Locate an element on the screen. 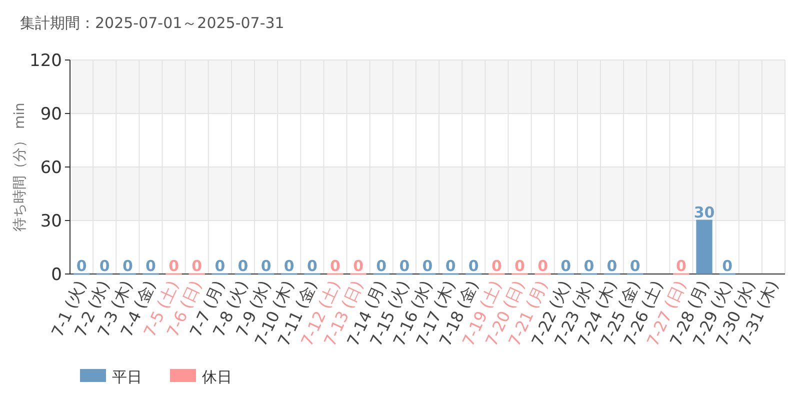 This screenshot has width=800, height=400. y-tick-label: 120 is located at coordinates (46, 61).